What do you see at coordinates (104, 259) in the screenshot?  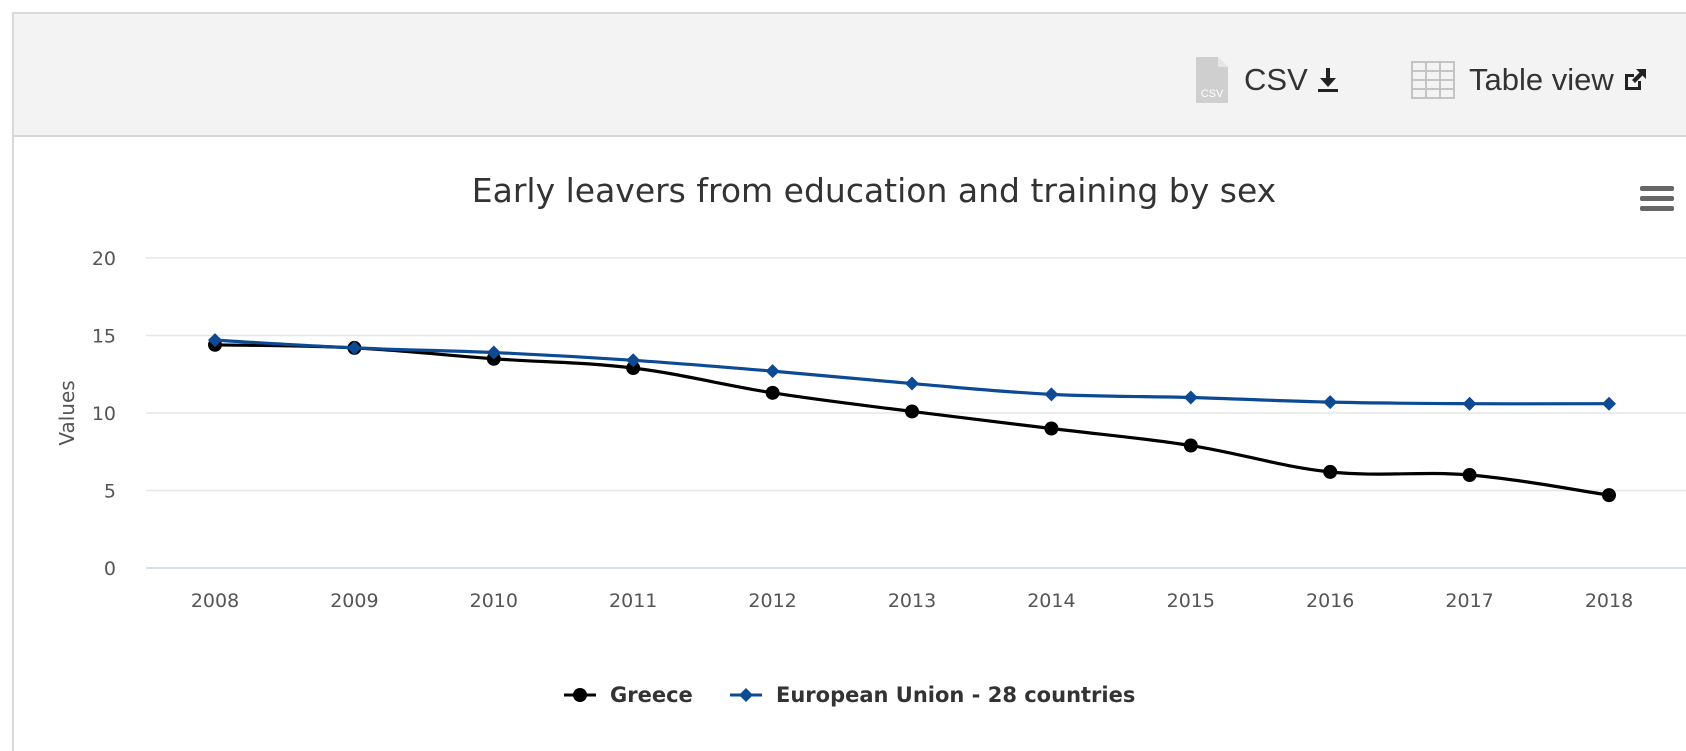 I see `y-tick-label: 20` at bounding box center [104, 259].